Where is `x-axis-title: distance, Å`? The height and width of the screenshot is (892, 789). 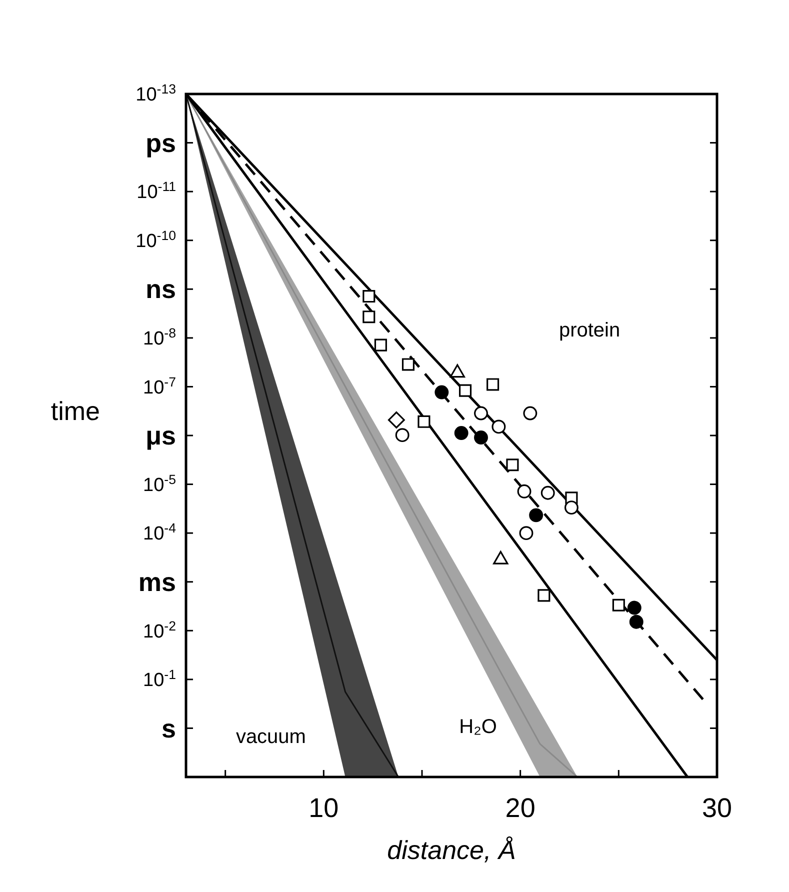 x-axis-title: distance, Å is located at coordinates (451, 850).